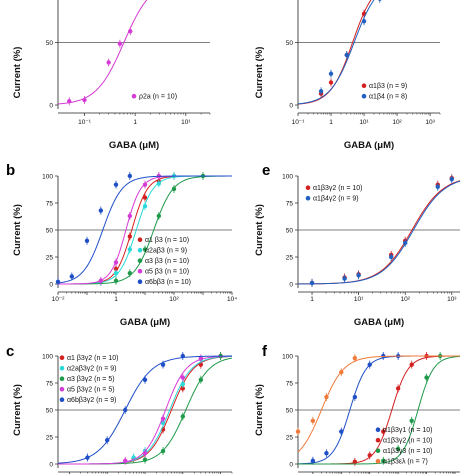  I want to click on panel-letter: e, so click(266, 170).